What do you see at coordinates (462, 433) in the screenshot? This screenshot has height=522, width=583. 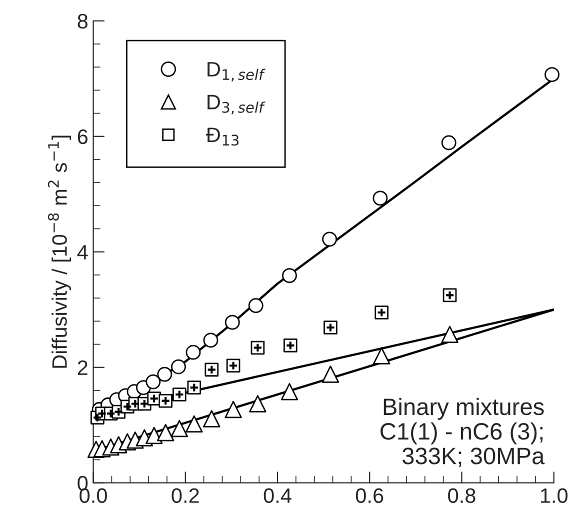 I see `annotation: Binary mixtures C1(1) - nC6 (3); 333K; 30MPa` at bounding box center [462, 433].